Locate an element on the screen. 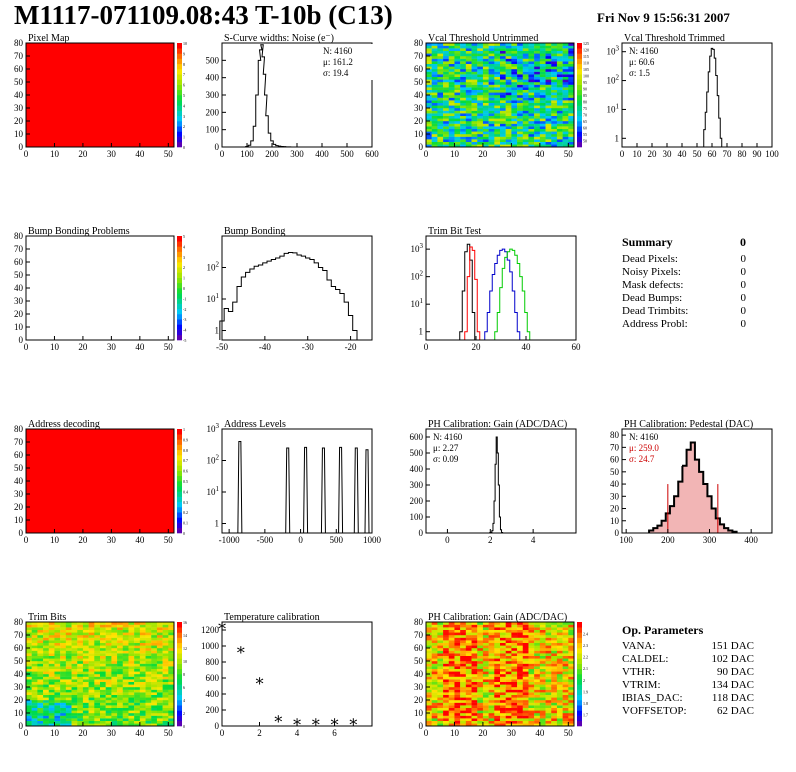 This screenshot has width=796, height=772. y-tick-label: 400 is located at coordinates (213, 694).